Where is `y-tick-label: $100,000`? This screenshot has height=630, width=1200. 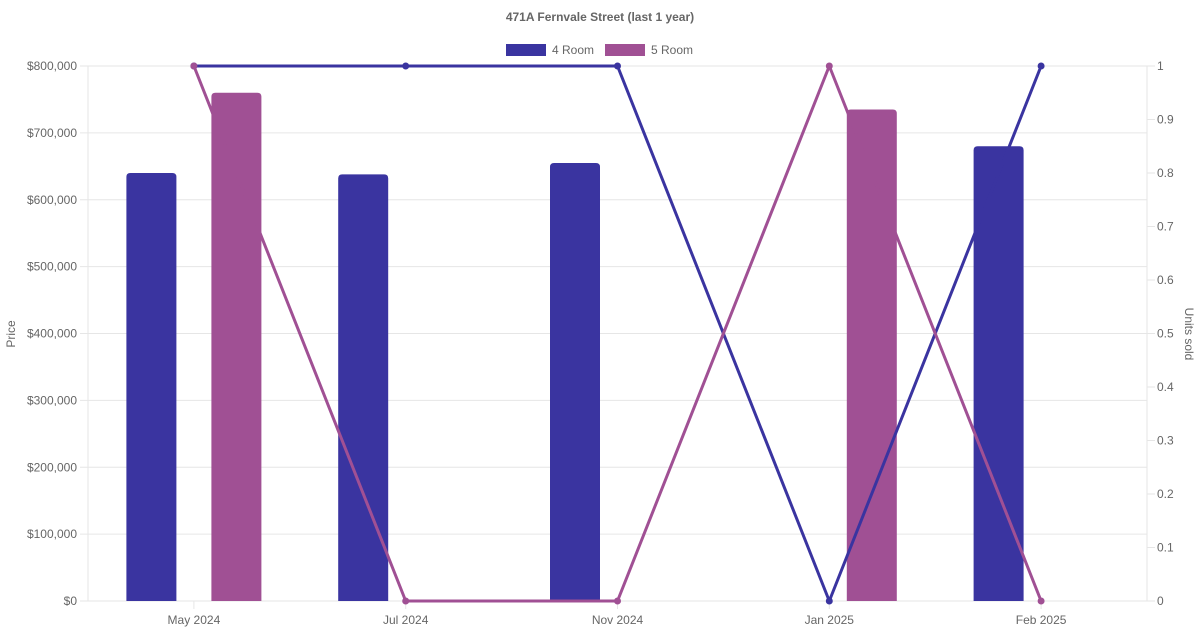
y-tick-label: $100,000 is located at coordinates (52, 534).